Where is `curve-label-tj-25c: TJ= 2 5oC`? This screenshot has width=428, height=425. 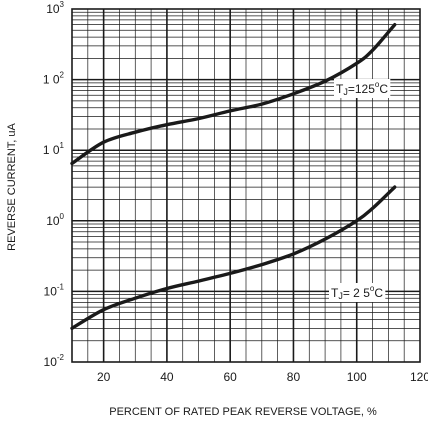 curve-label-tj-25c: TJ= 2 5oC is located at coordinates (357, 292).